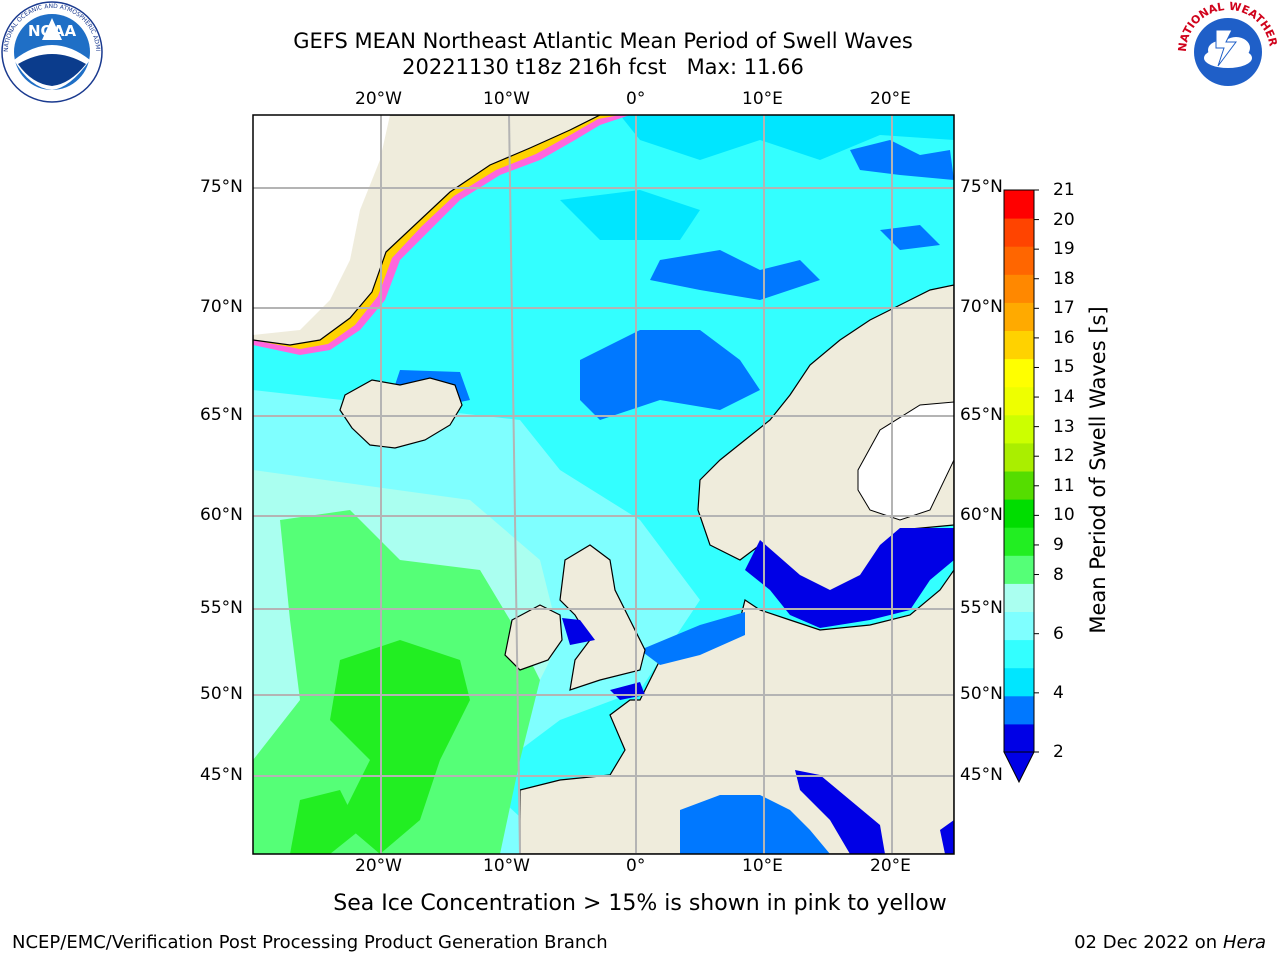 The width and height of the screenshot is (1280, 960). What do you see at coordinates (1064, 515) in the screenshot?
I see `colorbar-tick-label: 10` at bounding box center [1064, 515].